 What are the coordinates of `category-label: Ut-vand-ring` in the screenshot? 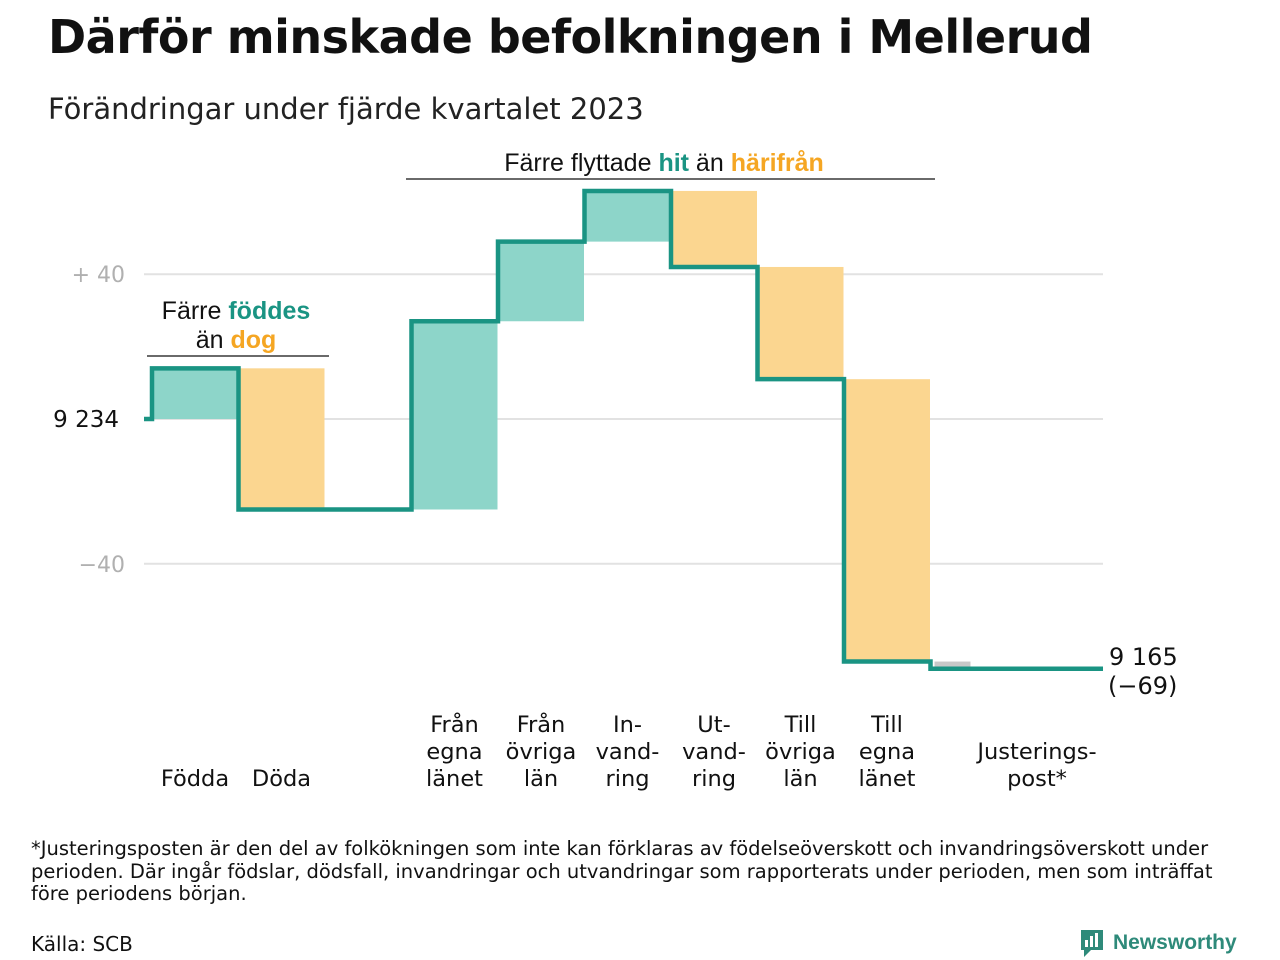 It's located at (714, 752).